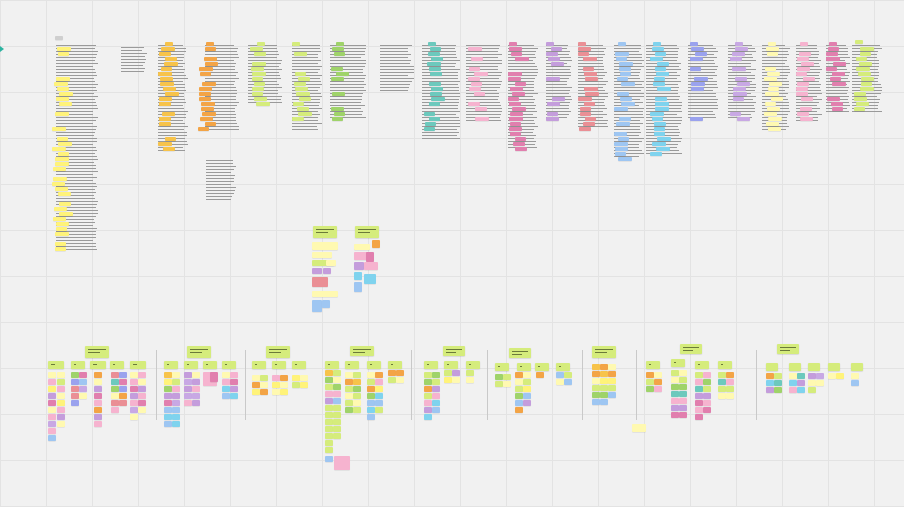  What do you see at coordinates (741, 49) in the screenshot?
I see `sticky-note-lavender` at bounding box center [741, 49].